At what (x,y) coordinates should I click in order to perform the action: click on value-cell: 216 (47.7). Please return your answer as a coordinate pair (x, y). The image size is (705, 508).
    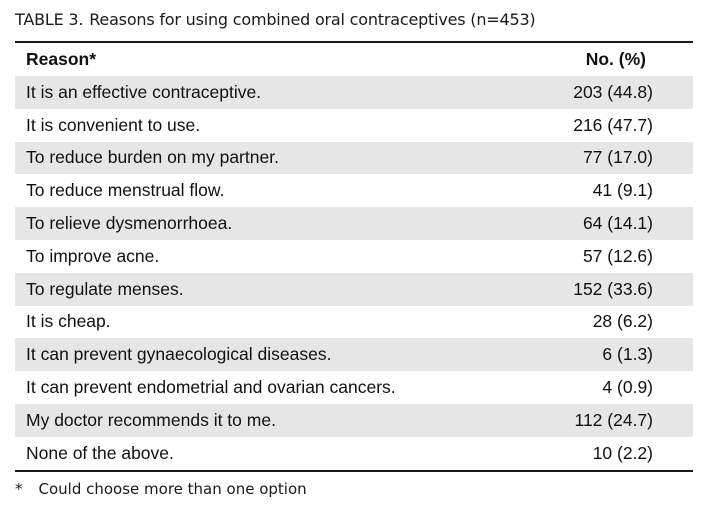
    Looking at the image, I should click on (613, 124).